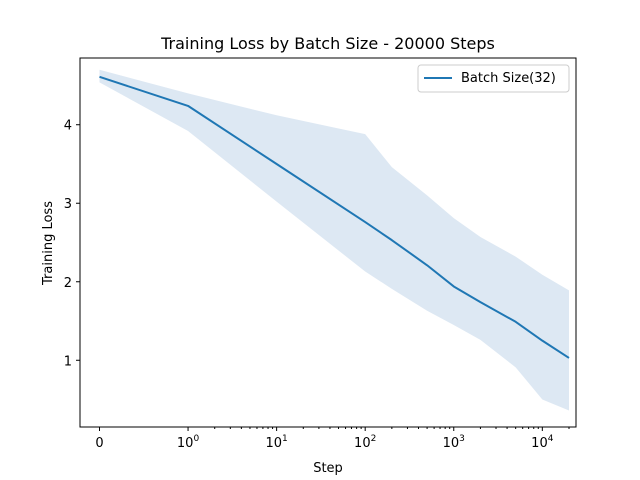 This screenshot has width=640, height=480. Describe the element at coordinates (188, 442) in the screenshot. I see `x-tick-label: 10⁰` at that location.